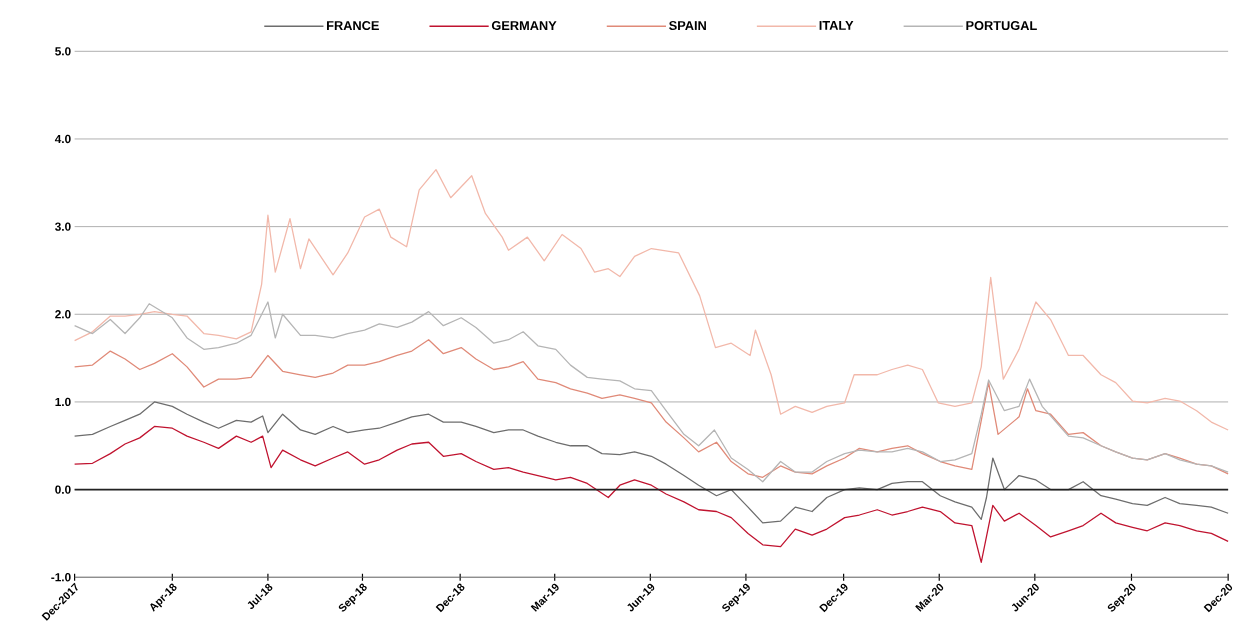  What do you see at coordinates (63, 401) in the screenshot?
I see `y-tick-label: 1.0` at bounding box center [63, 401].